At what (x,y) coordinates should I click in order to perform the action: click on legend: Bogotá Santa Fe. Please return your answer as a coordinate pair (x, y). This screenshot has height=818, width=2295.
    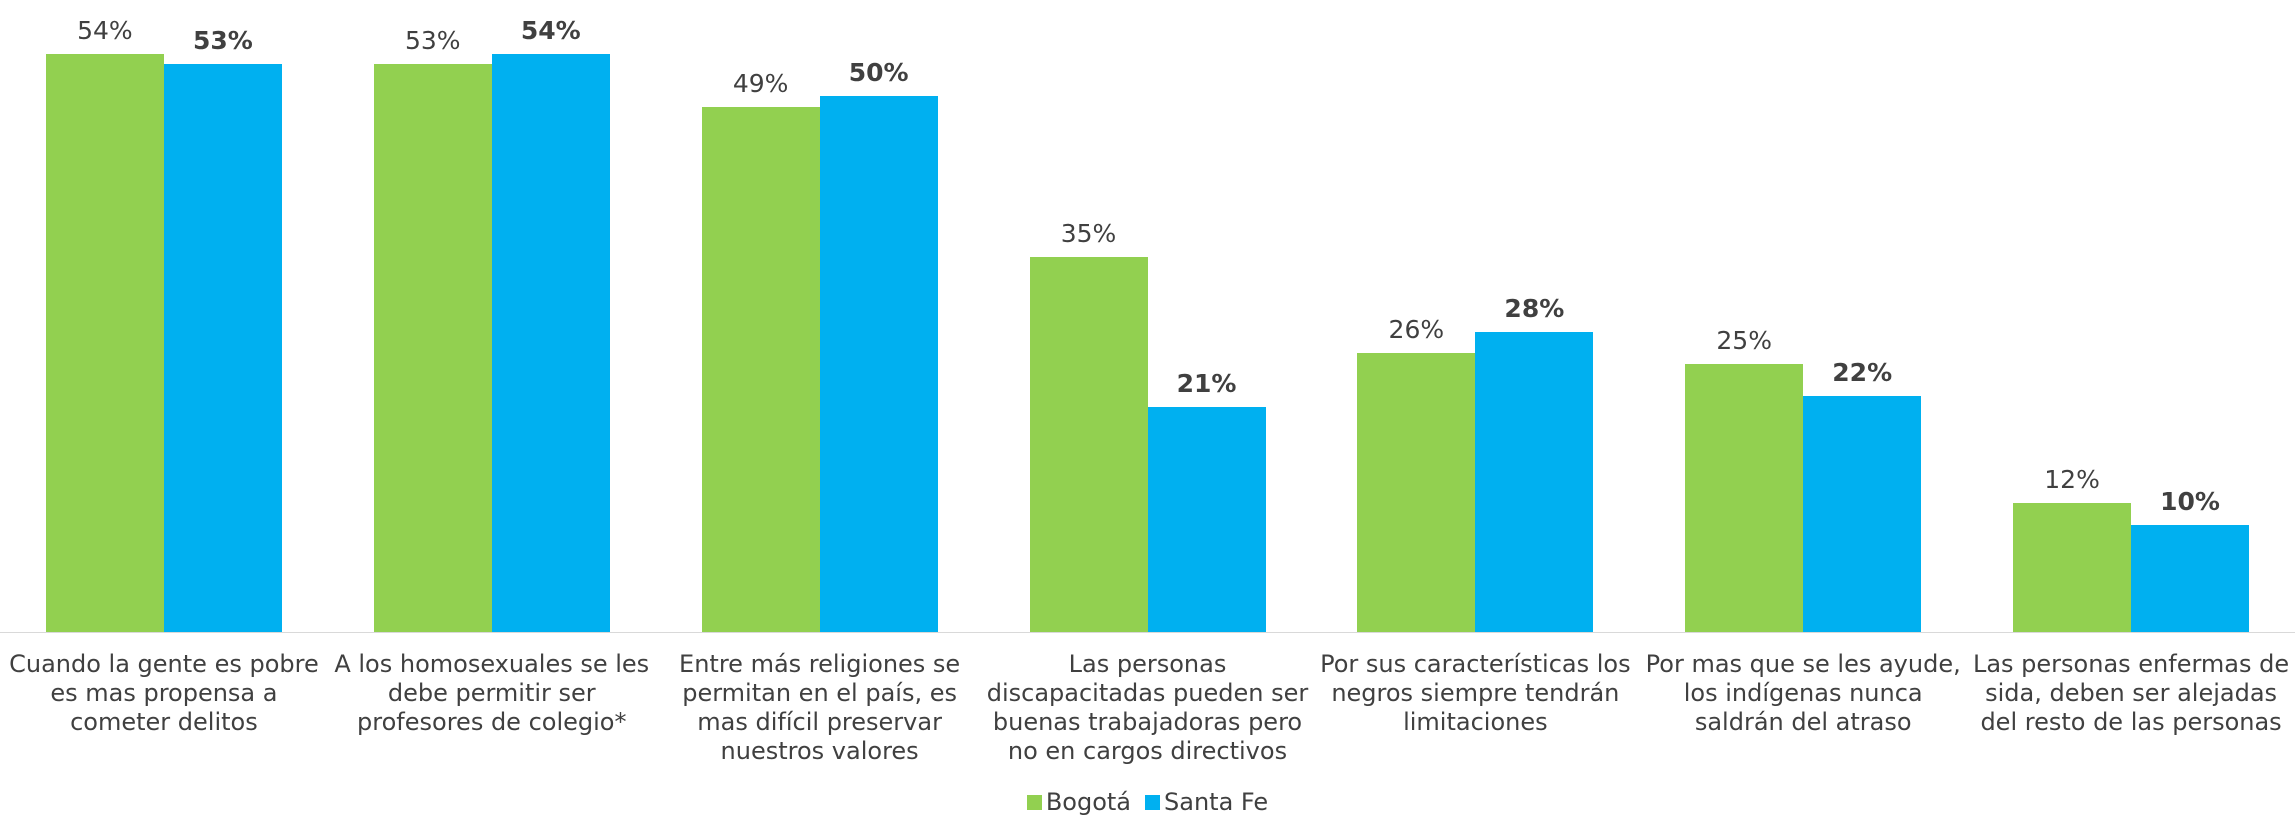
    Looking at the image, I should click on (1147, 802).